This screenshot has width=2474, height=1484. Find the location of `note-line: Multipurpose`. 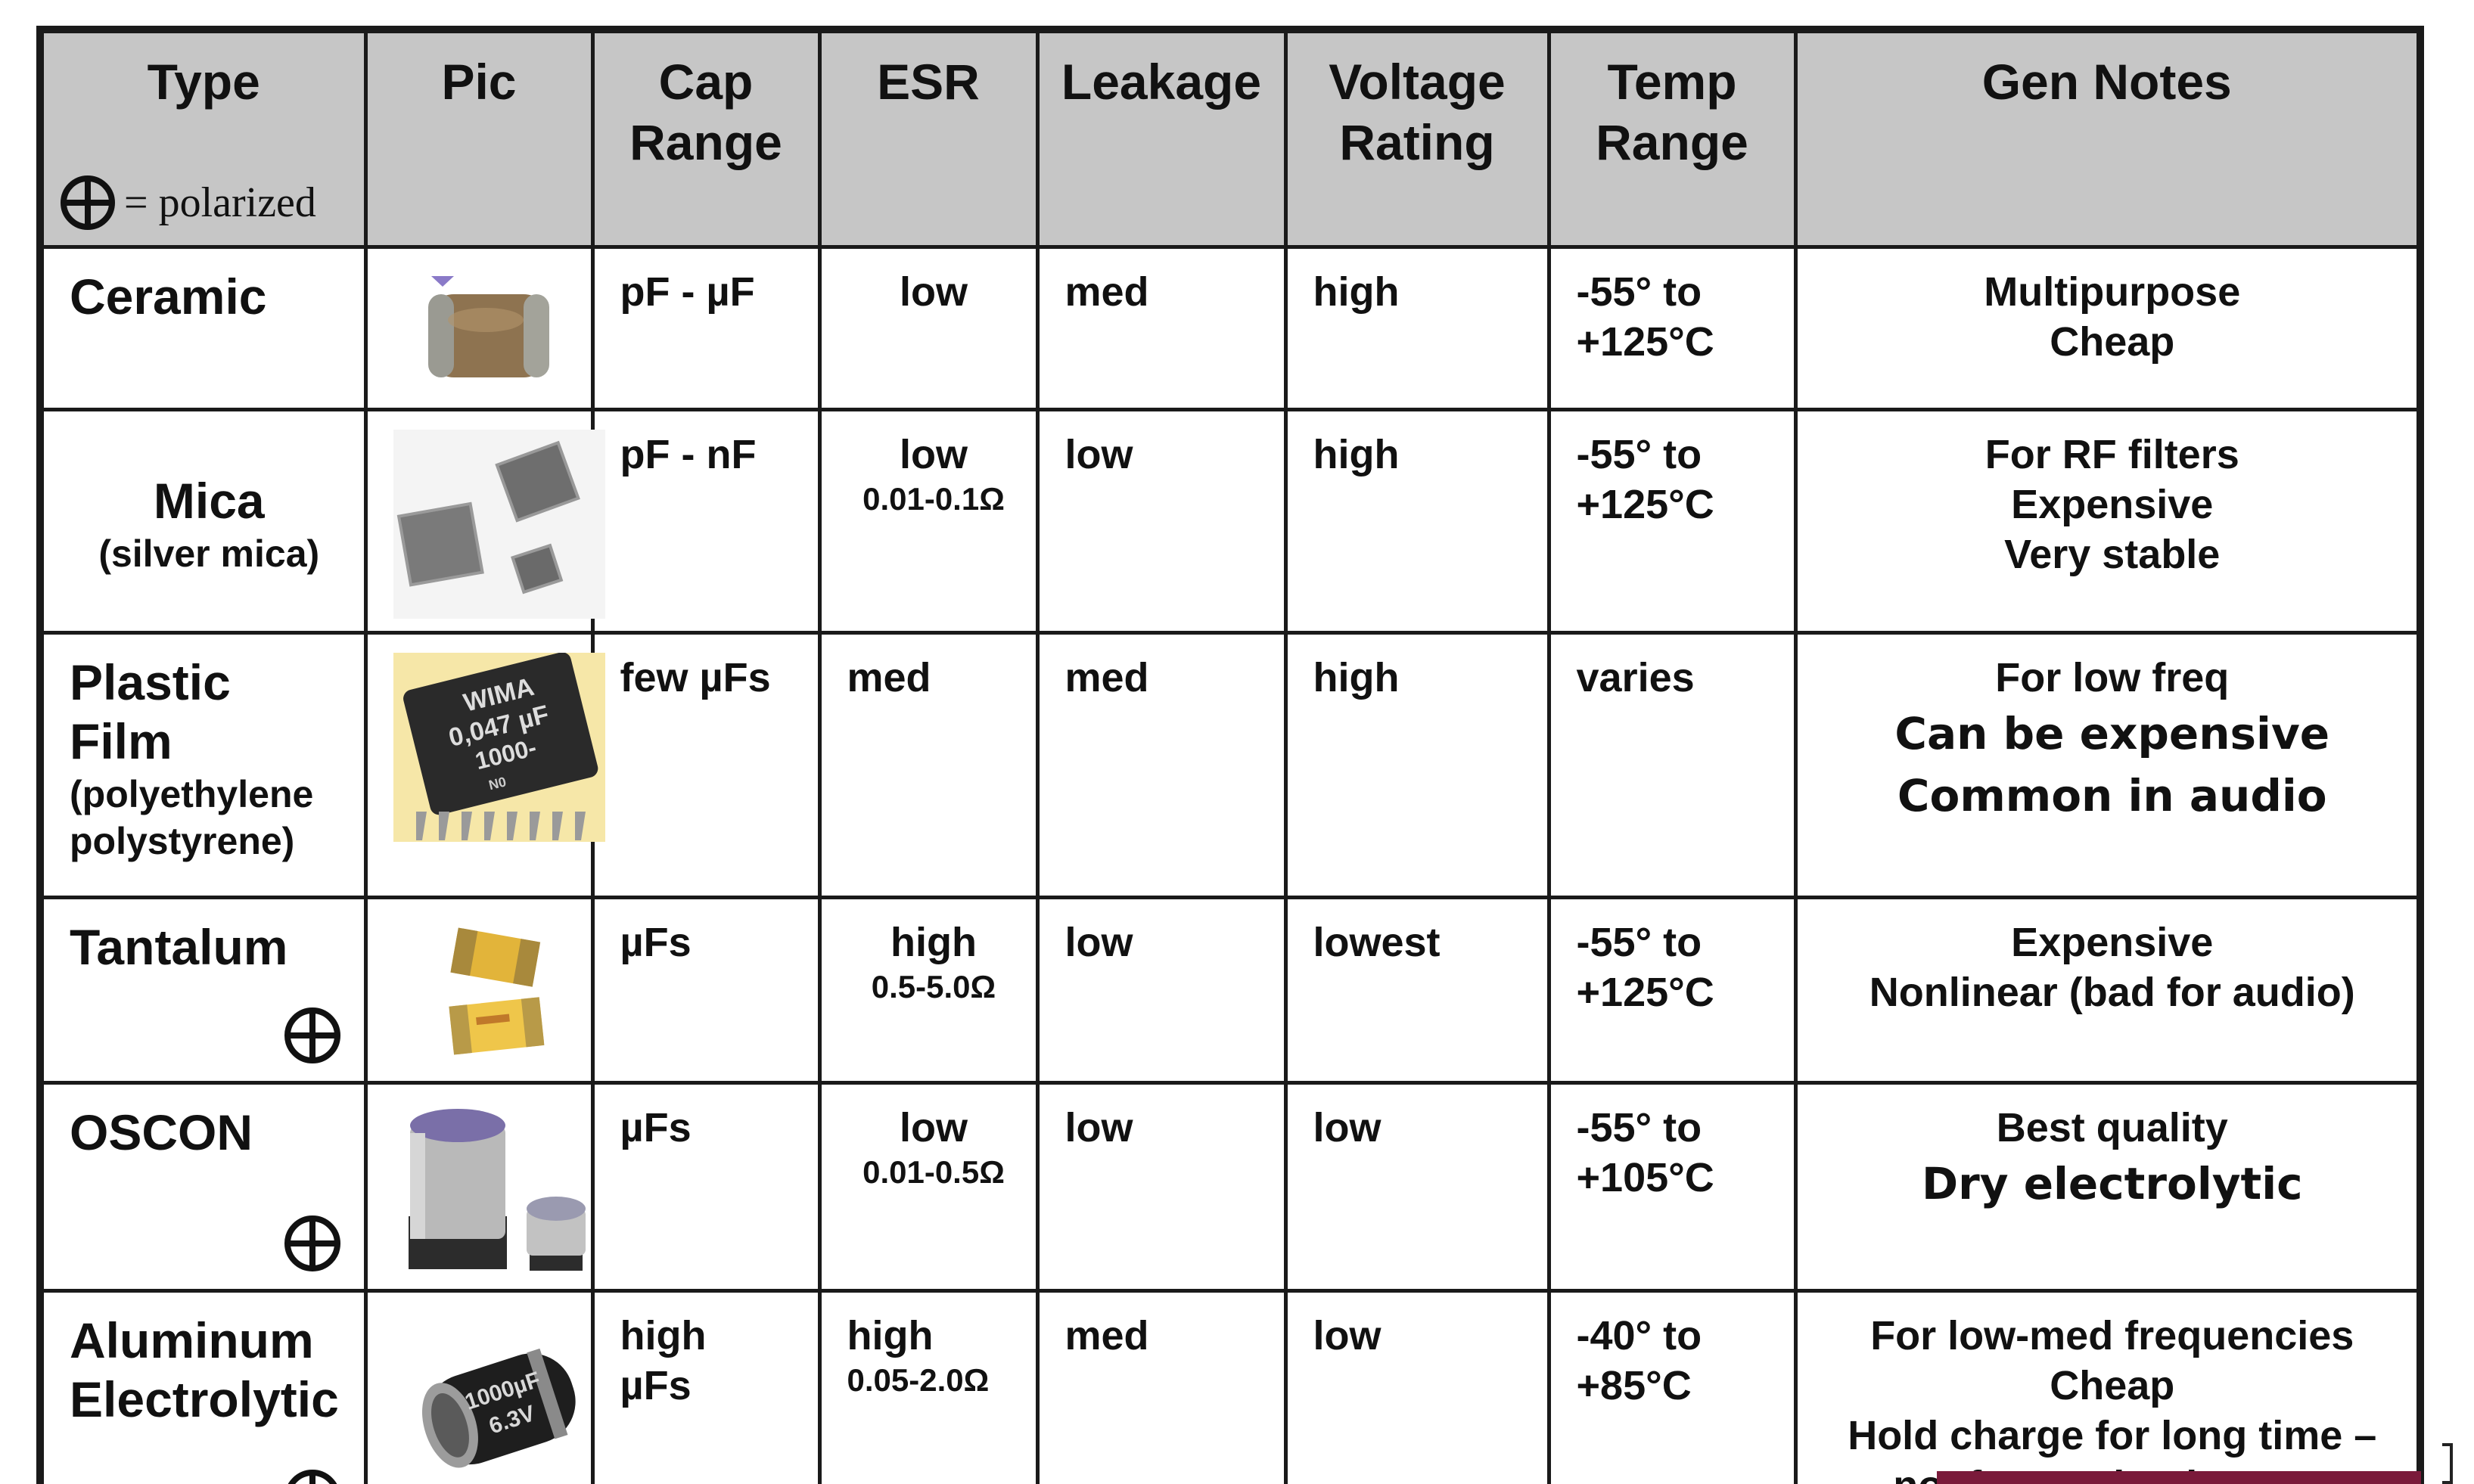

note-line: Multipurpose is located at coordinates (2112, 292).